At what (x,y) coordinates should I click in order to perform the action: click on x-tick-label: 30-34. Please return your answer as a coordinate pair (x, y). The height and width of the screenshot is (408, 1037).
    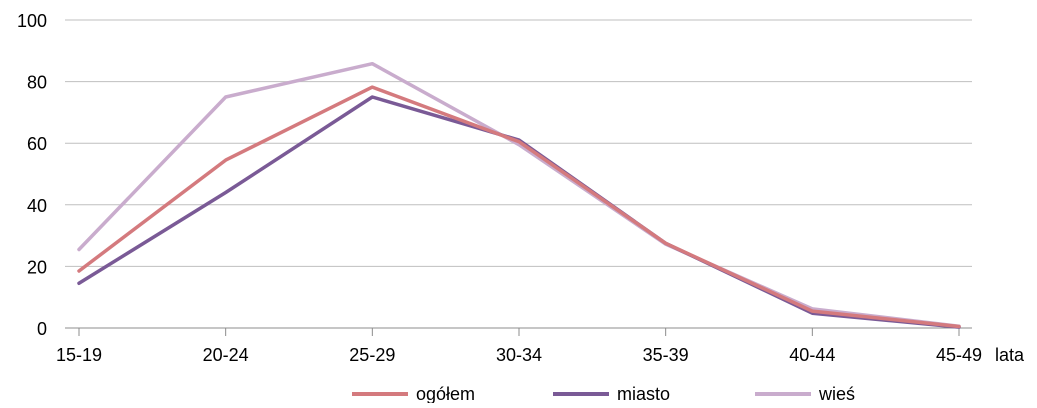
    Looking at the image, I should click on (519, 355).